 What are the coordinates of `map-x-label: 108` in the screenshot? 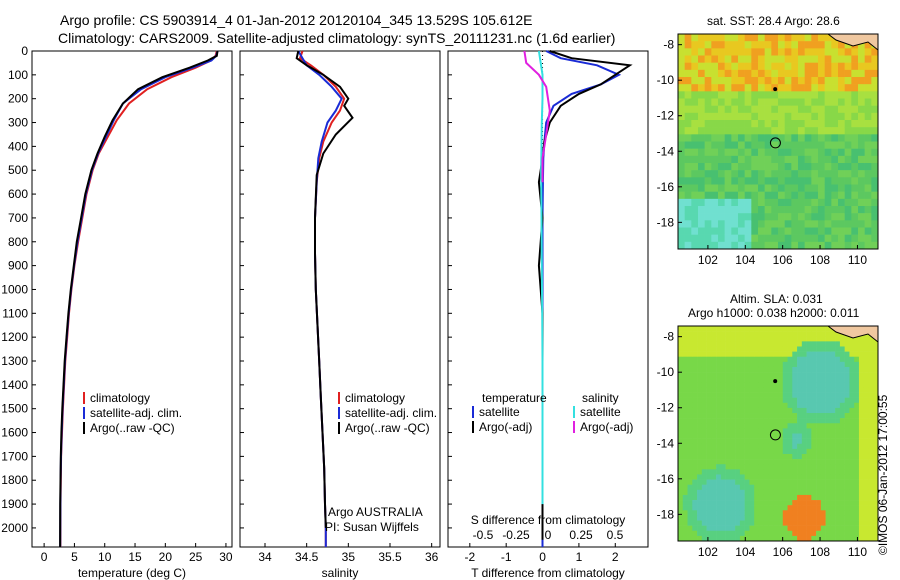 It's located at (820, 260).